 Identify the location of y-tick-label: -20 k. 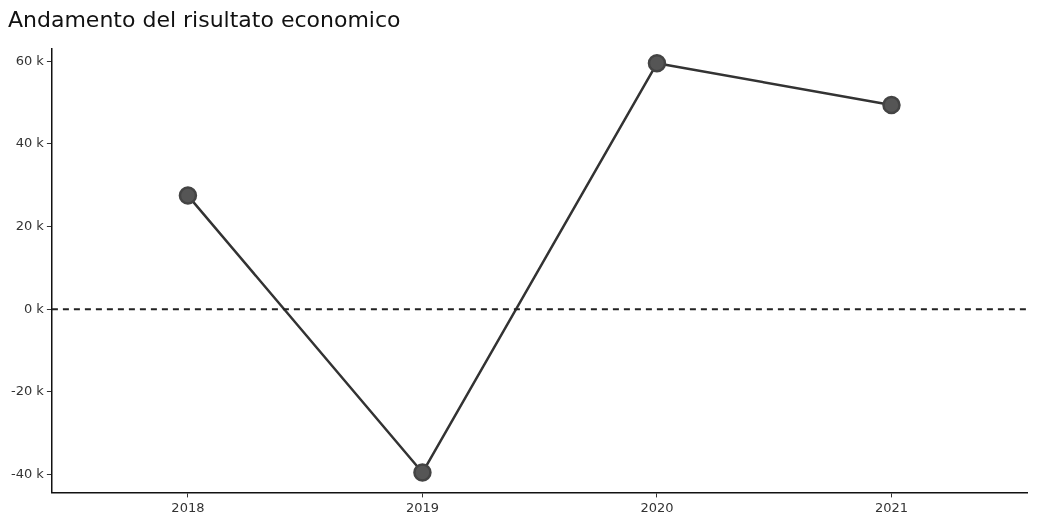
(27, 391).